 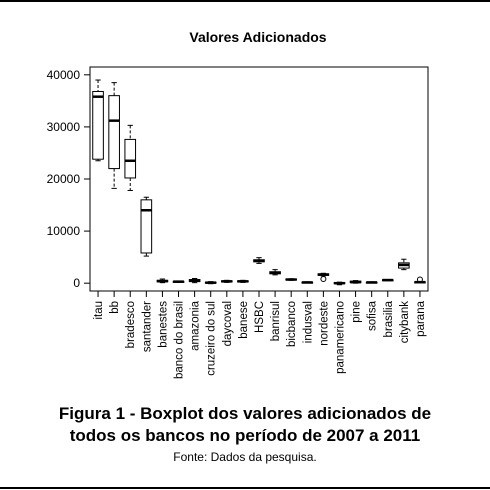 What do you see at coordinates (260, 317) in the screenshot?
I see `x-tick-label: HSBC` at bounding box center [260, 317].